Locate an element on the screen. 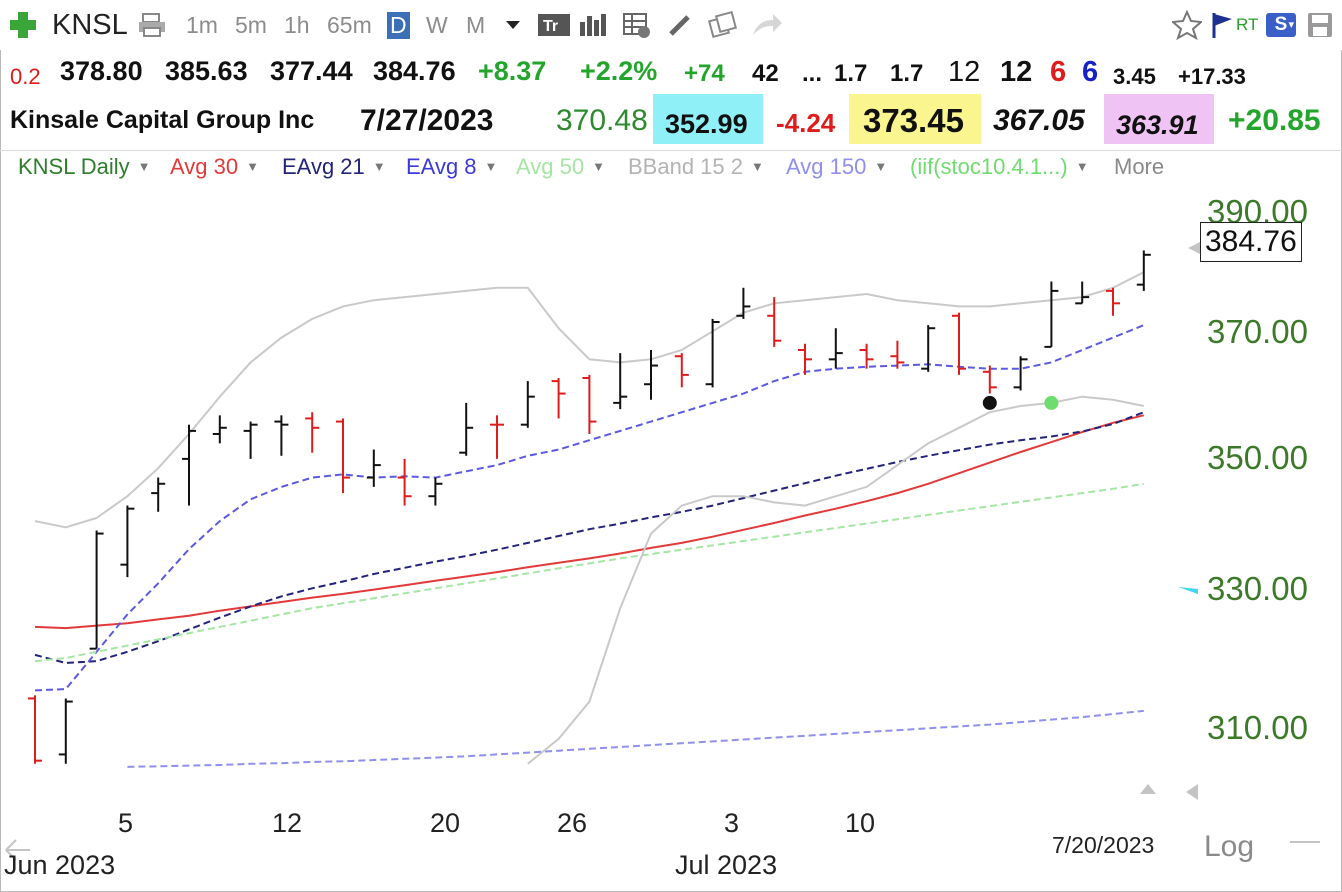  legend-eavg-21-label: EAvg 21 is located at coordinates (323, 166).